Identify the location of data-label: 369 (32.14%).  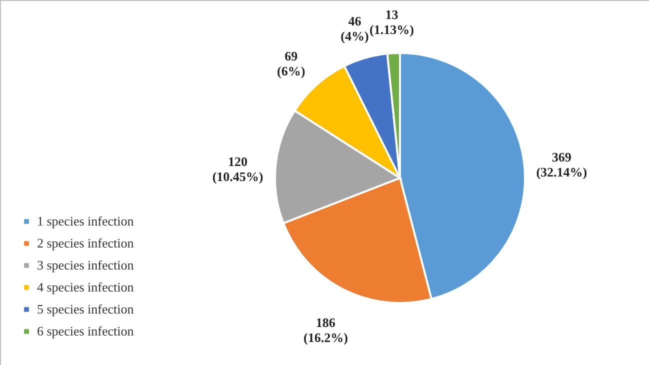
(562, 164).